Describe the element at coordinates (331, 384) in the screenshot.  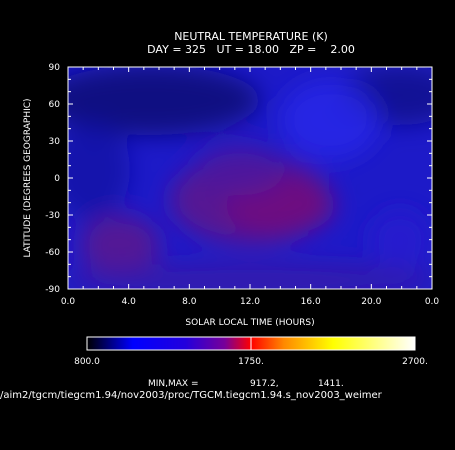
I see `max-value: 1411.` at that location.